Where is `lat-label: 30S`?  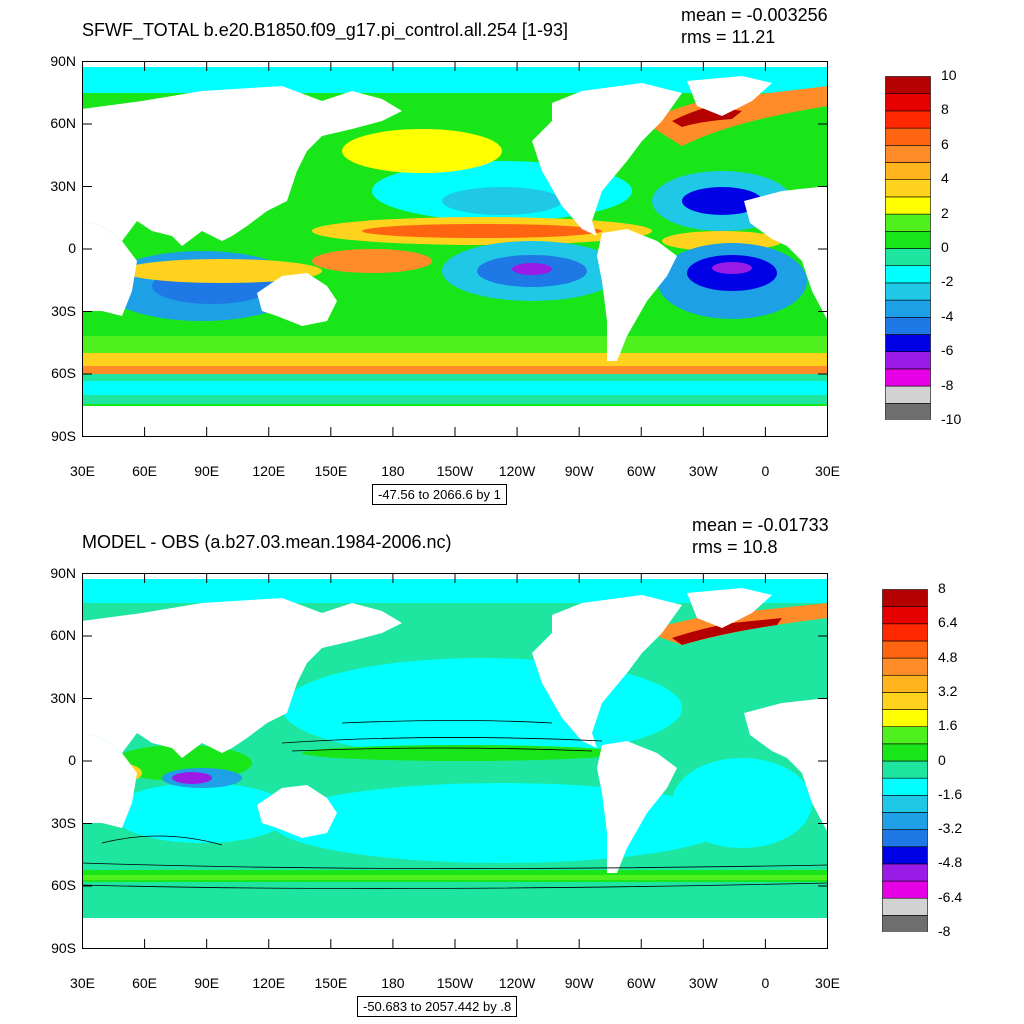
lat-label: 30S is located at coordinates (63, 822).